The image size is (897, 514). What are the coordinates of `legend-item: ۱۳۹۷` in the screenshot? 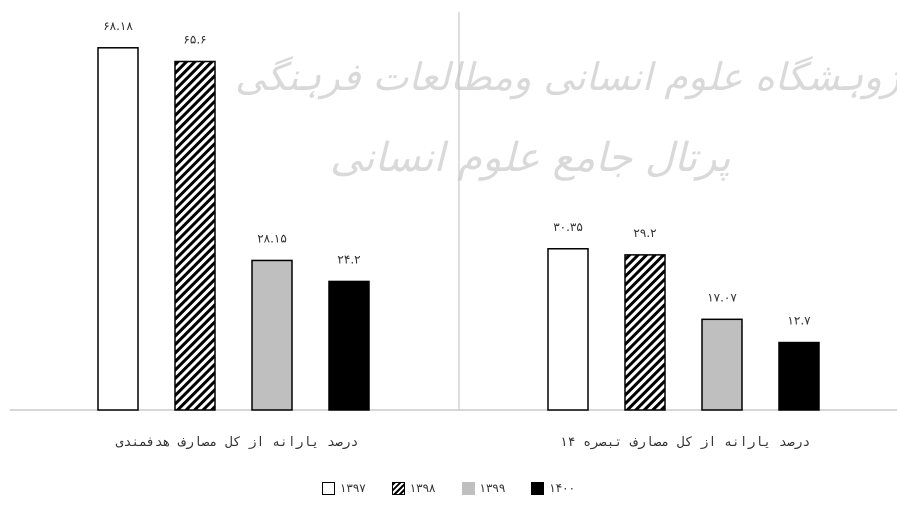 It's located at (343, 488).